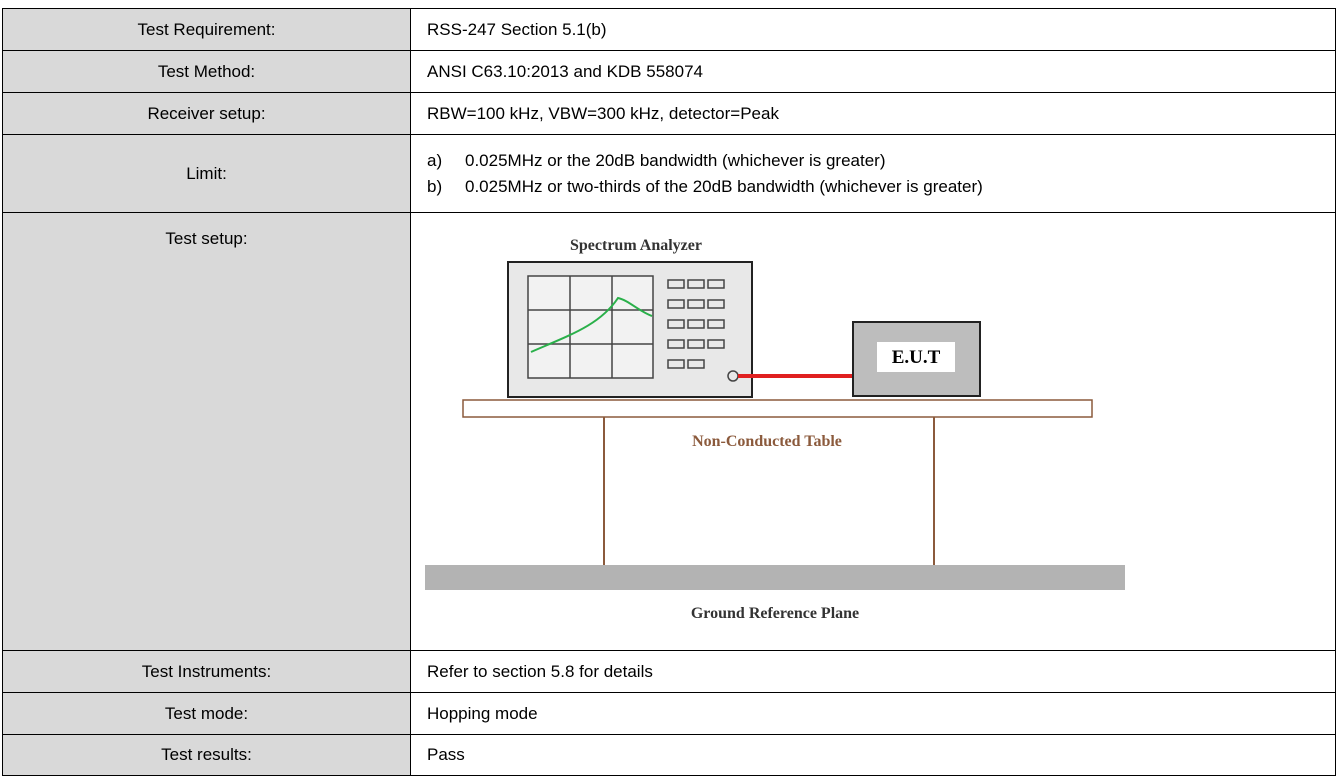 This screenshot has height=776, width=1338. What do you see at coordinates (206, 29) in the screenshot?
I see `row-label: Test Requirement:` at bounding box center [206, 29].